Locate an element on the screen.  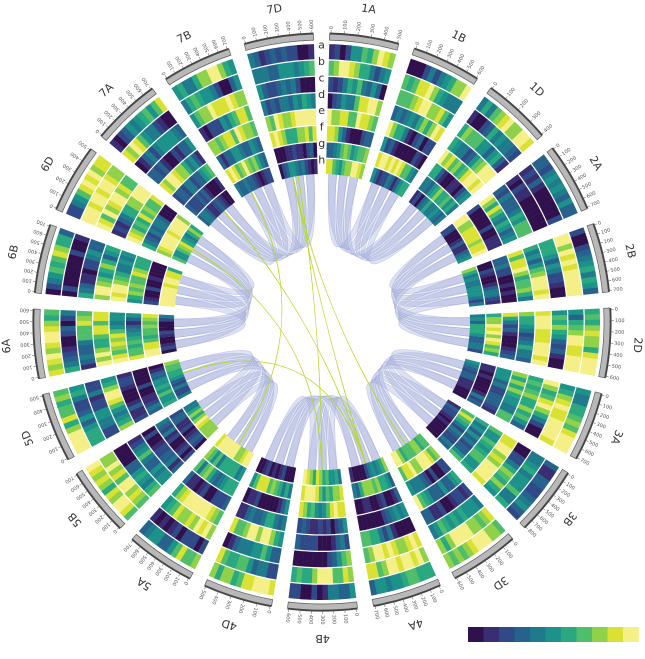
heatmap-cell-4d-b is located at coordinates (245, 564).